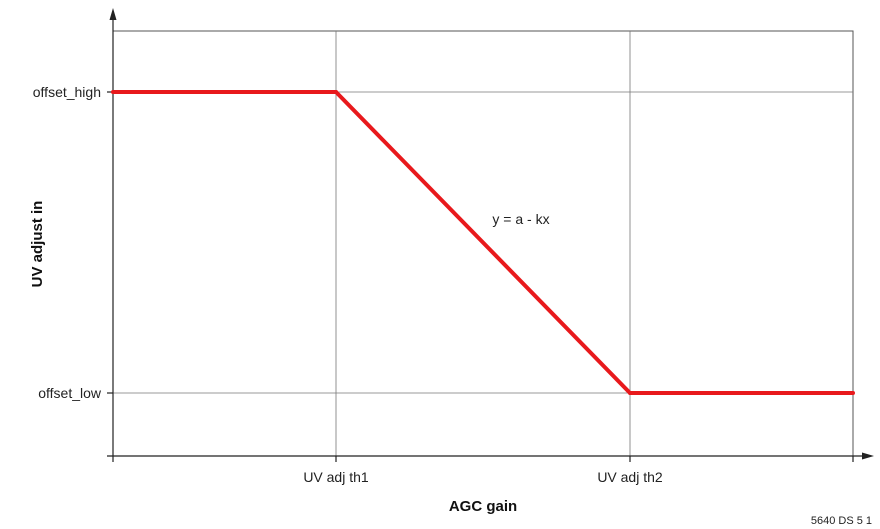 The image size is (880, 529). I want to click on y-tick-label-low: offset_low, so click(70, 393).